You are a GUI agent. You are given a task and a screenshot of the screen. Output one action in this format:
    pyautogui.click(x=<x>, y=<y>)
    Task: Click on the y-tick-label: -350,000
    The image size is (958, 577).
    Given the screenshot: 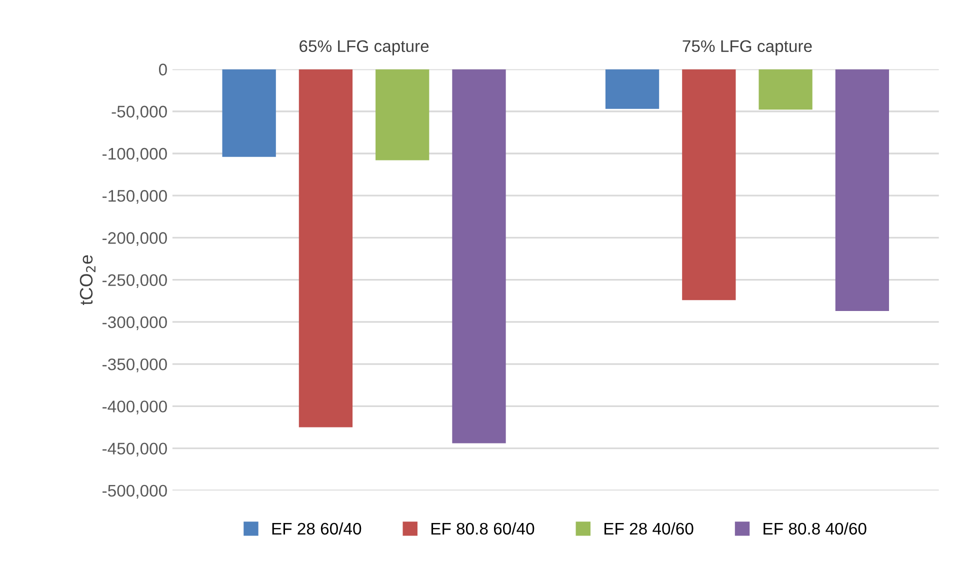 What is the action you would take?
    pyautogui.click(x=134, y=365)
    